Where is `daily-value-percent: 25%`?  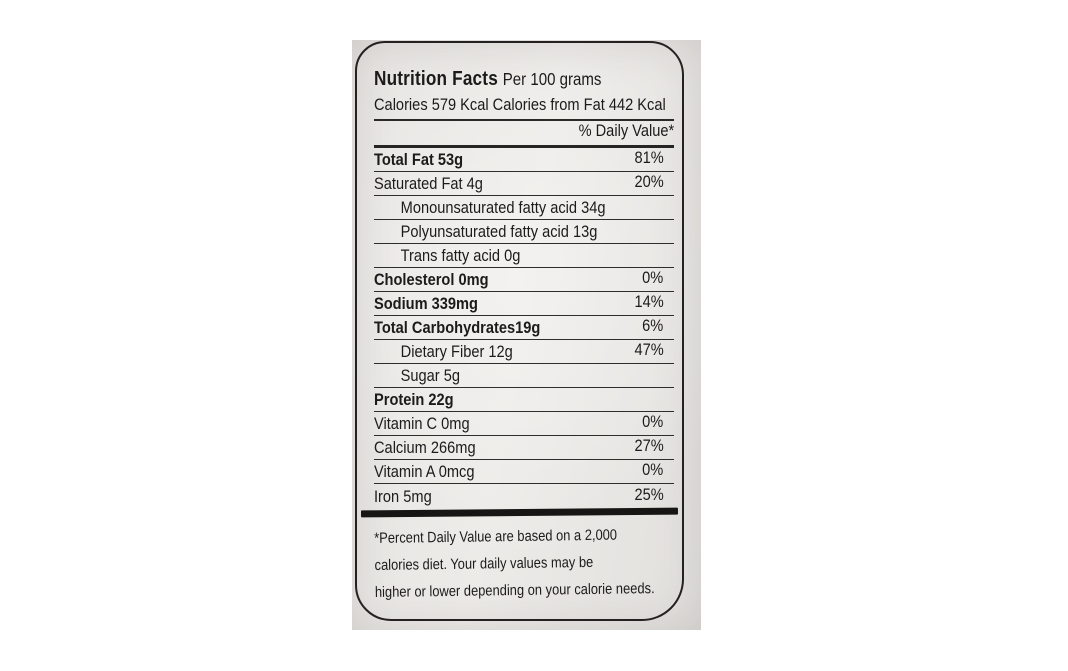
daily-value-percent: 25% is located at coordinates (649, 494).